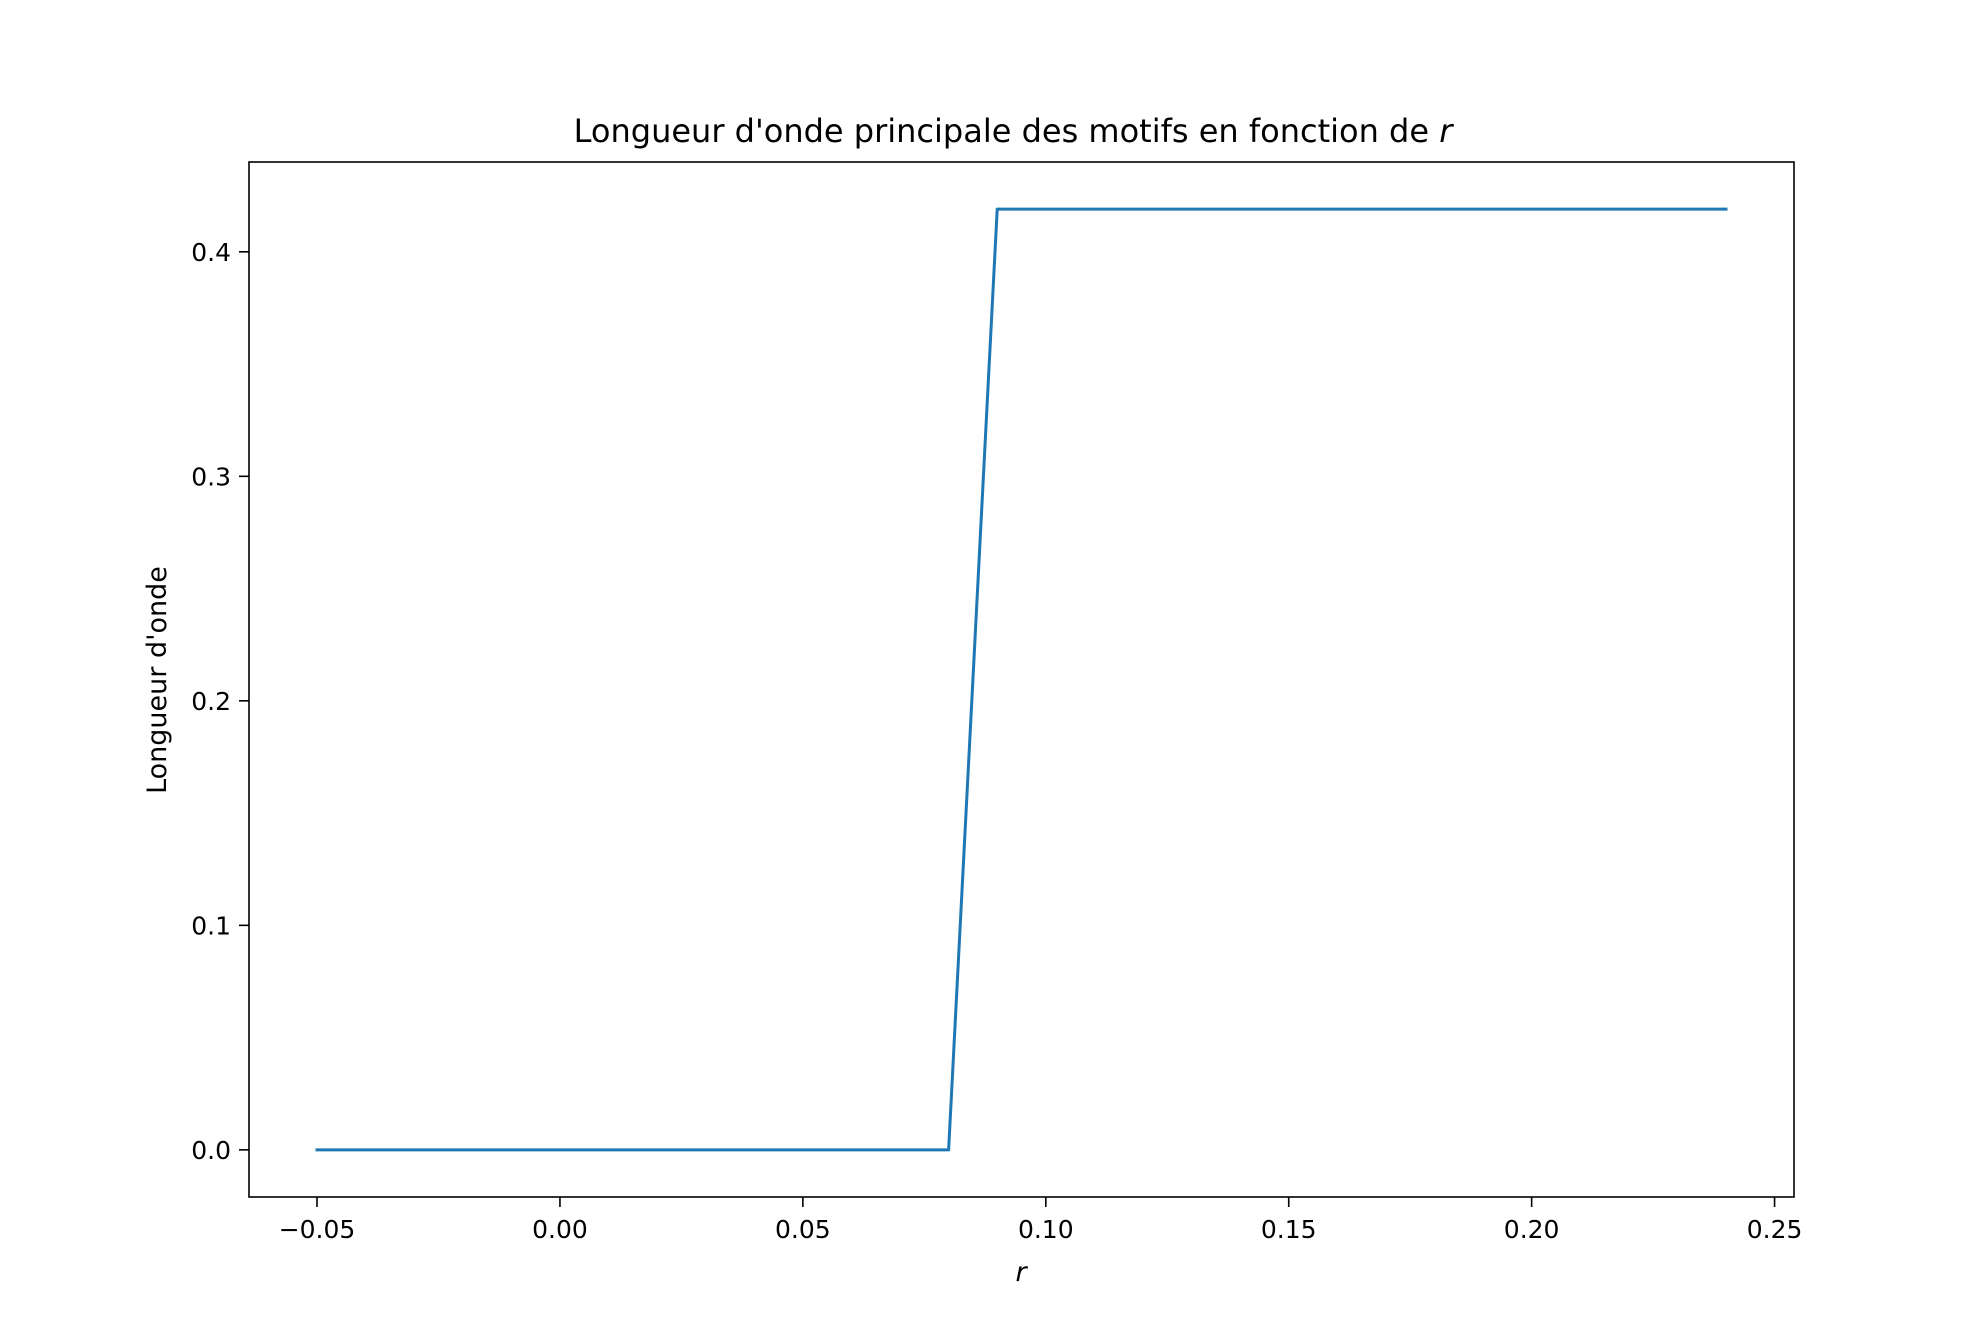  I want to click on y-tick-label: 0.4, so click(211, 252).